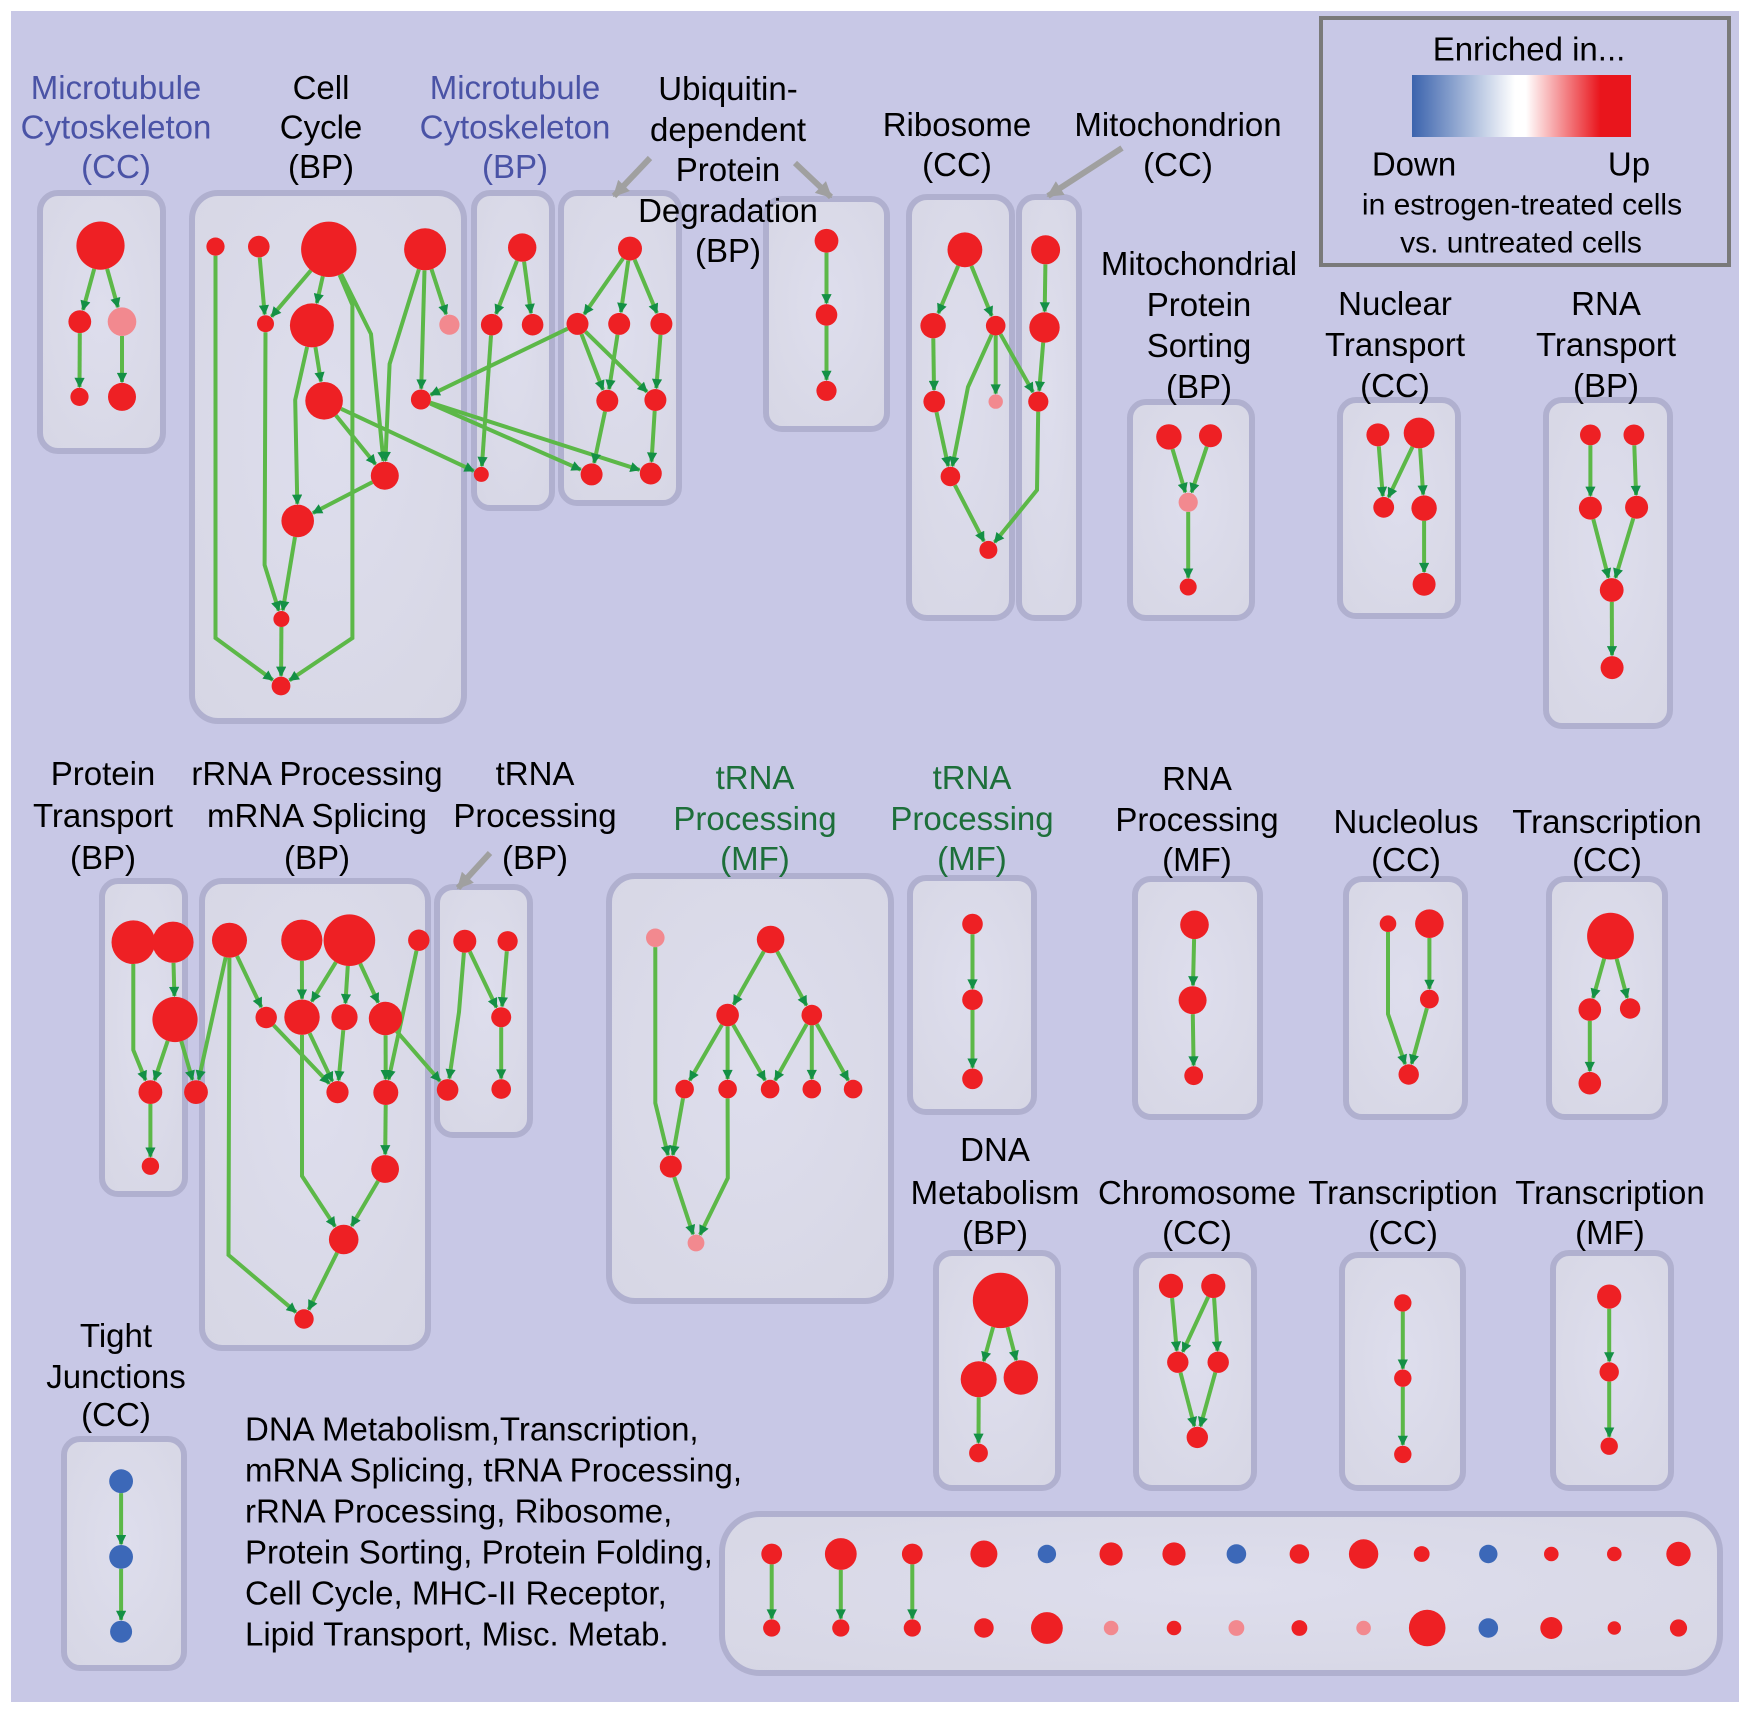  What do you see at coordinates (1406, 840) in the screenshot?
I see `svg-text:Nucleolus(CC): Nucleolus (CC)` at bounding box center [1406, 840].